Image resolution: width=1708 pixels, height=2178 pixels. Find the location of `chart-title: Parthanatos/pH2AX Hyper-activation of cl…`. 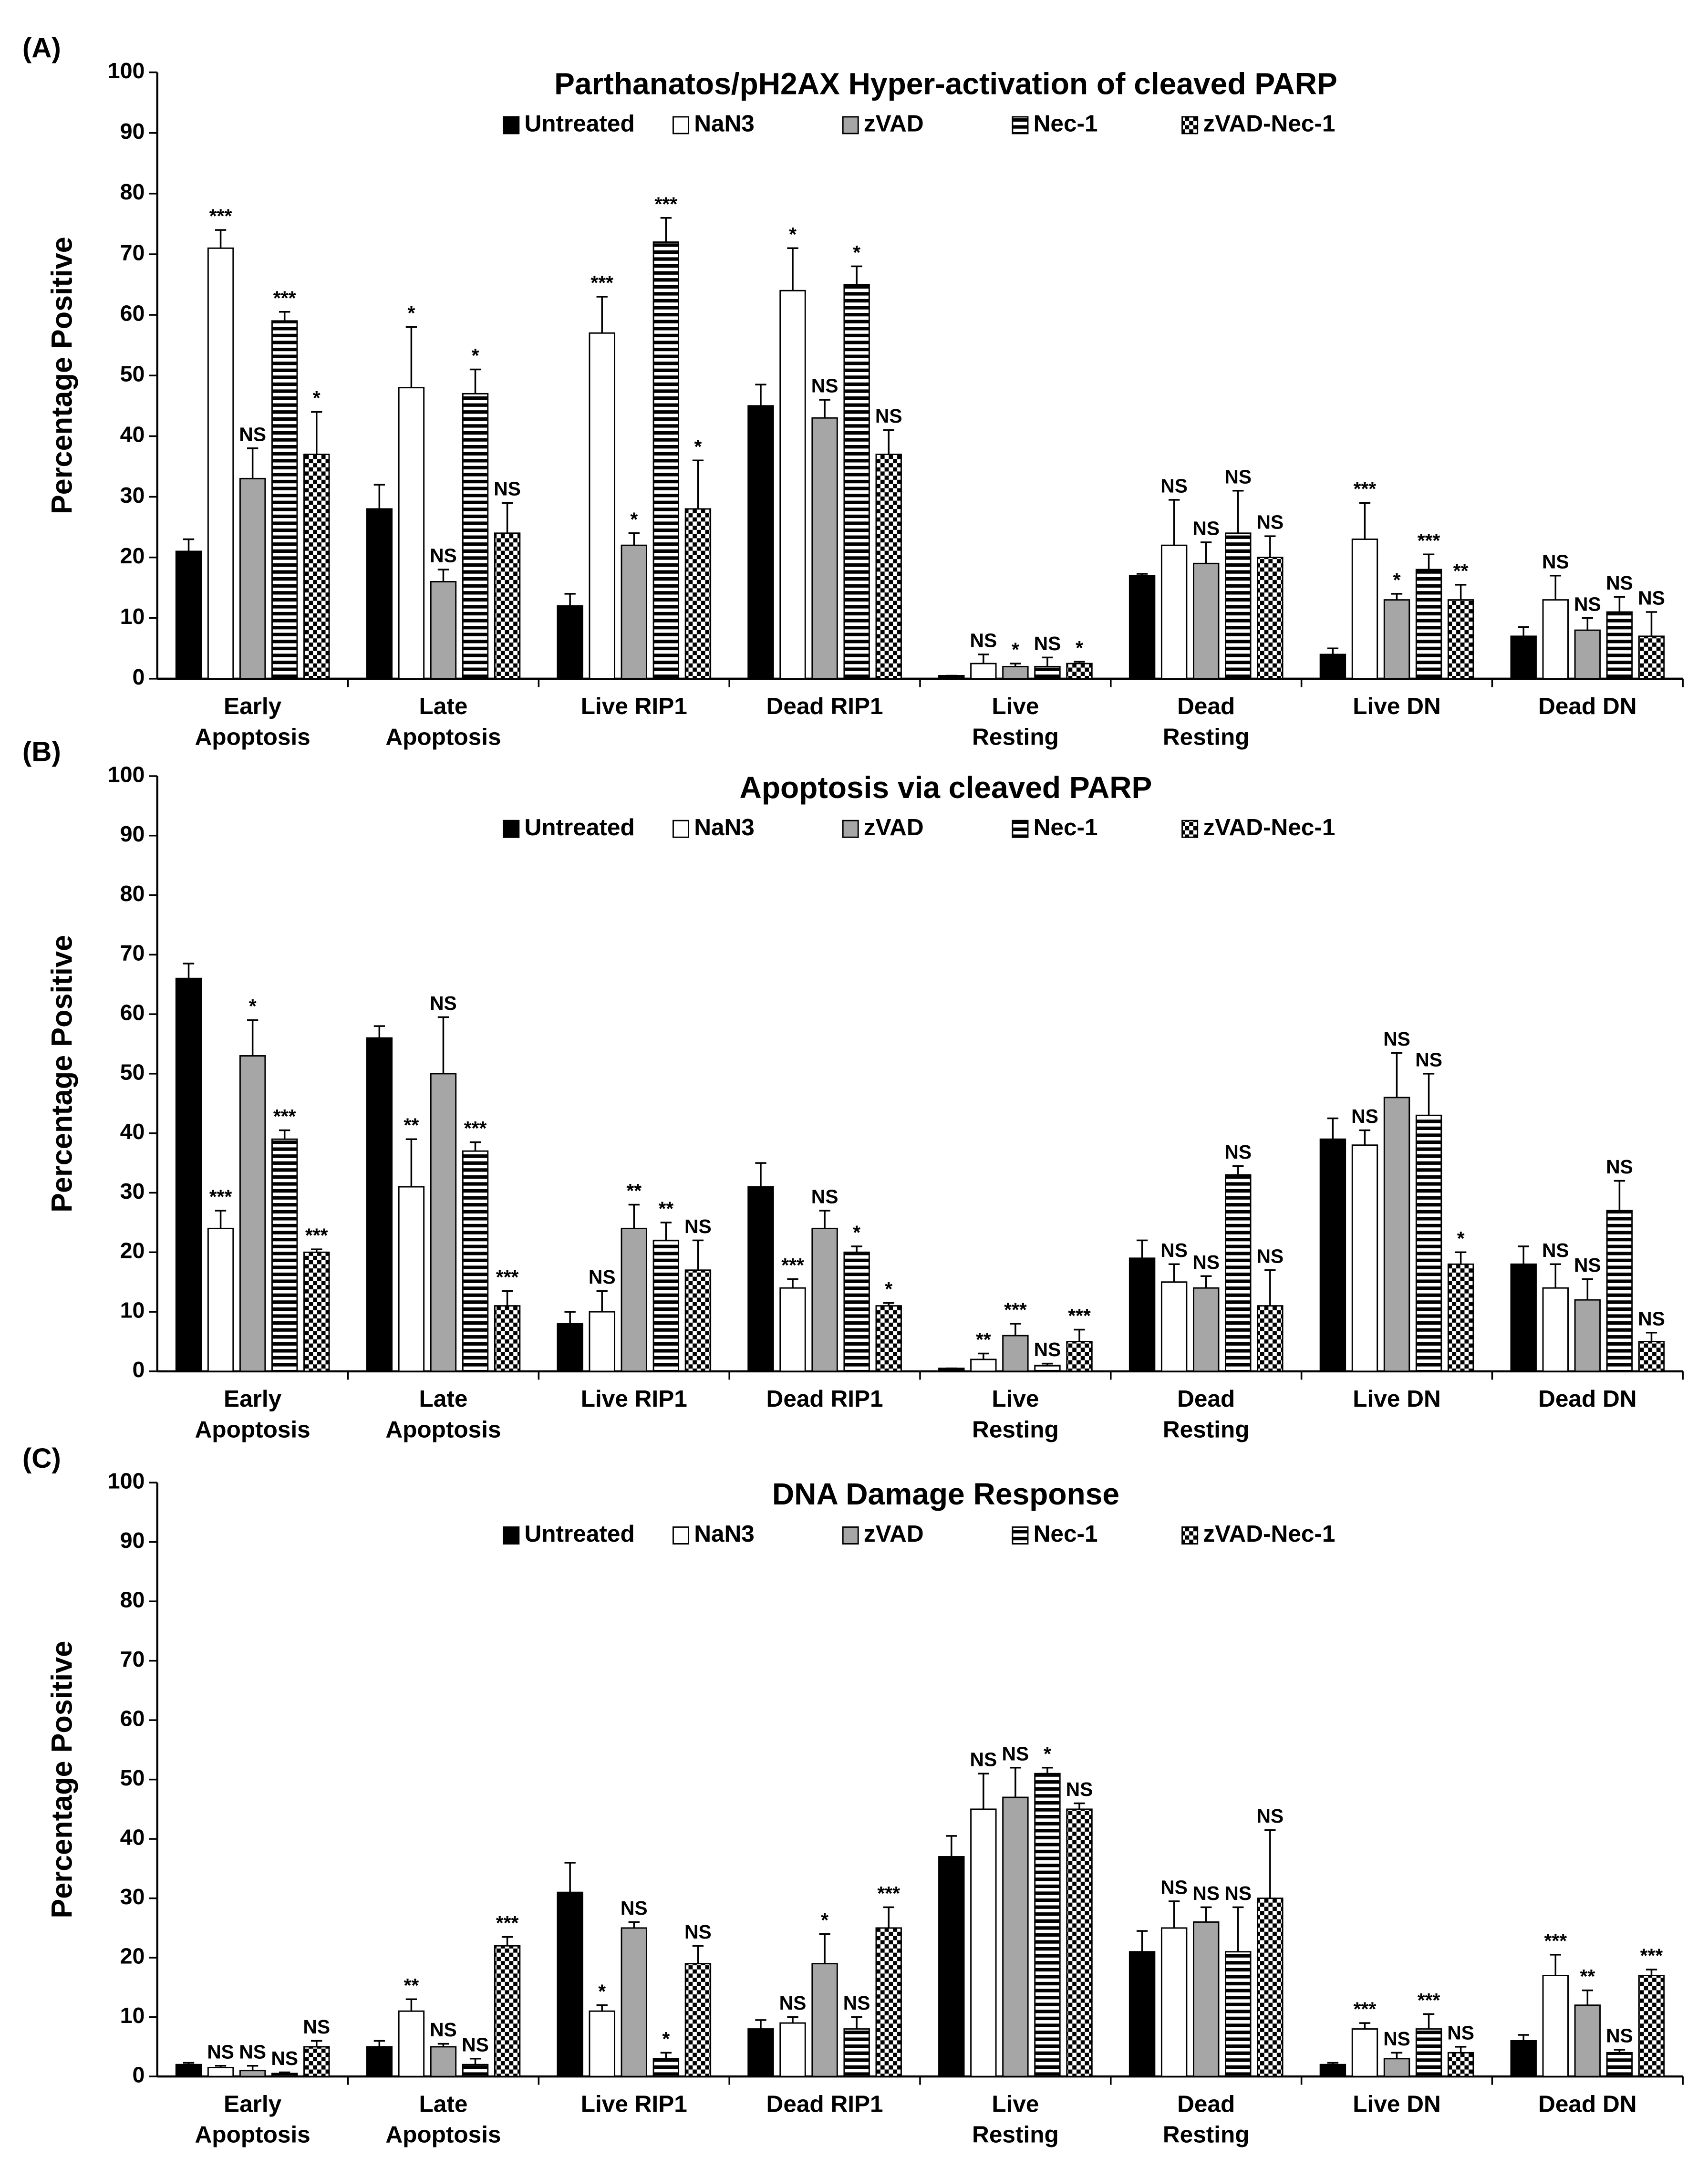

chart-title: Parthanatos/pH2AX Hyper-activation of cl… is located at coordinates (945, 84).